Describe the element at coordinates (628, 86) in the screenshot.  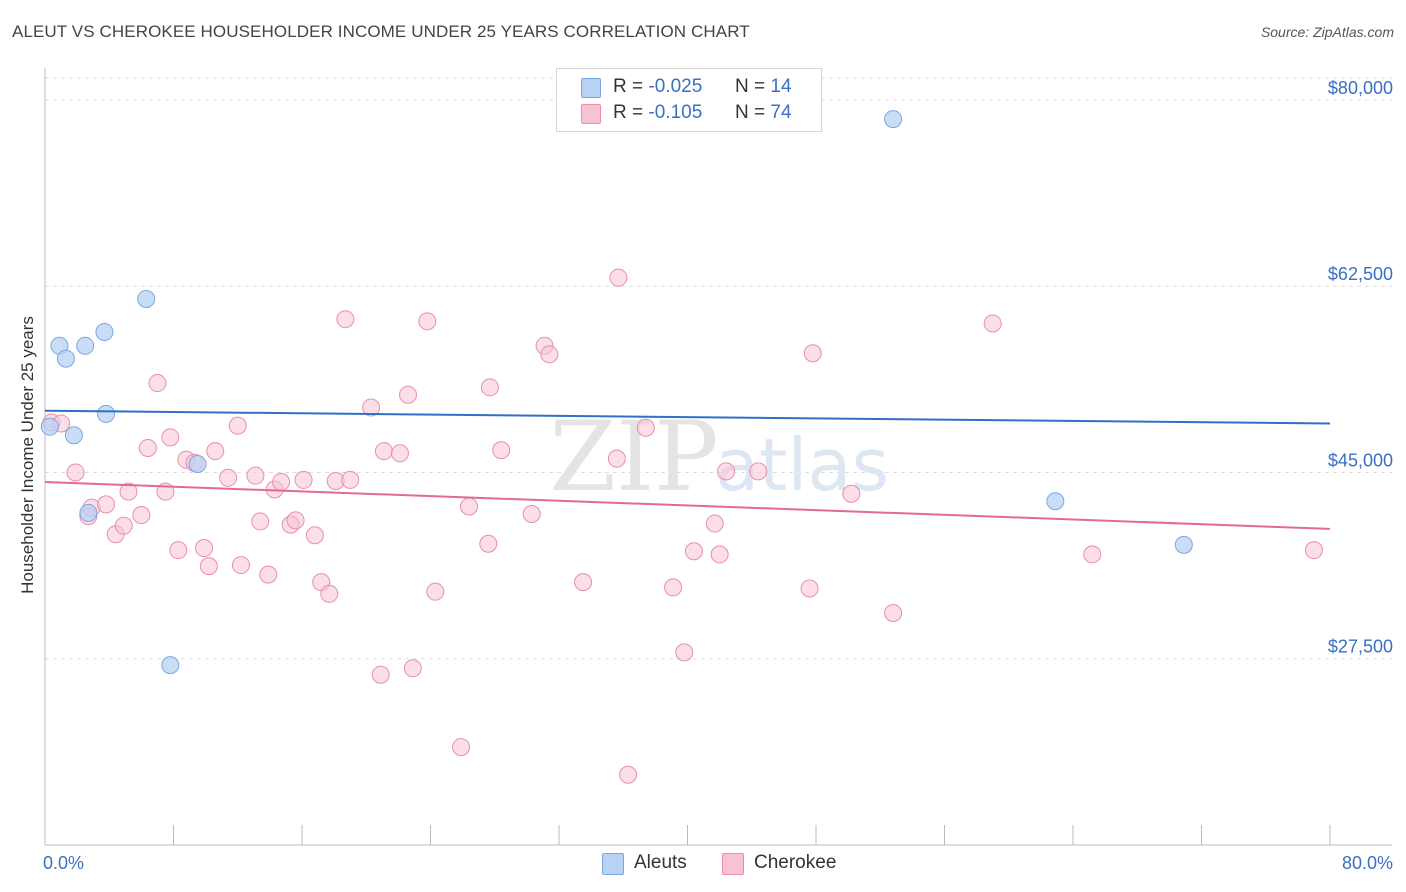
I see `aleut-r-label: R =` at that location.